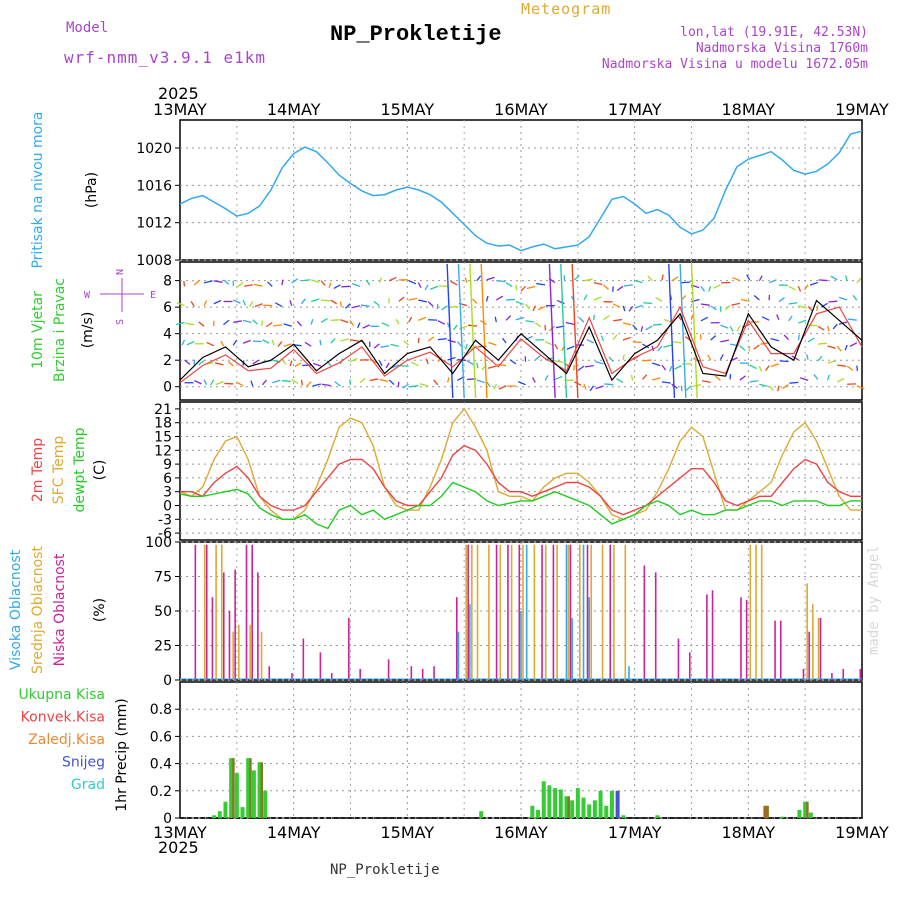  I want to click on temp-ylabel-sfc: SFC Temp, so click(59, 470).